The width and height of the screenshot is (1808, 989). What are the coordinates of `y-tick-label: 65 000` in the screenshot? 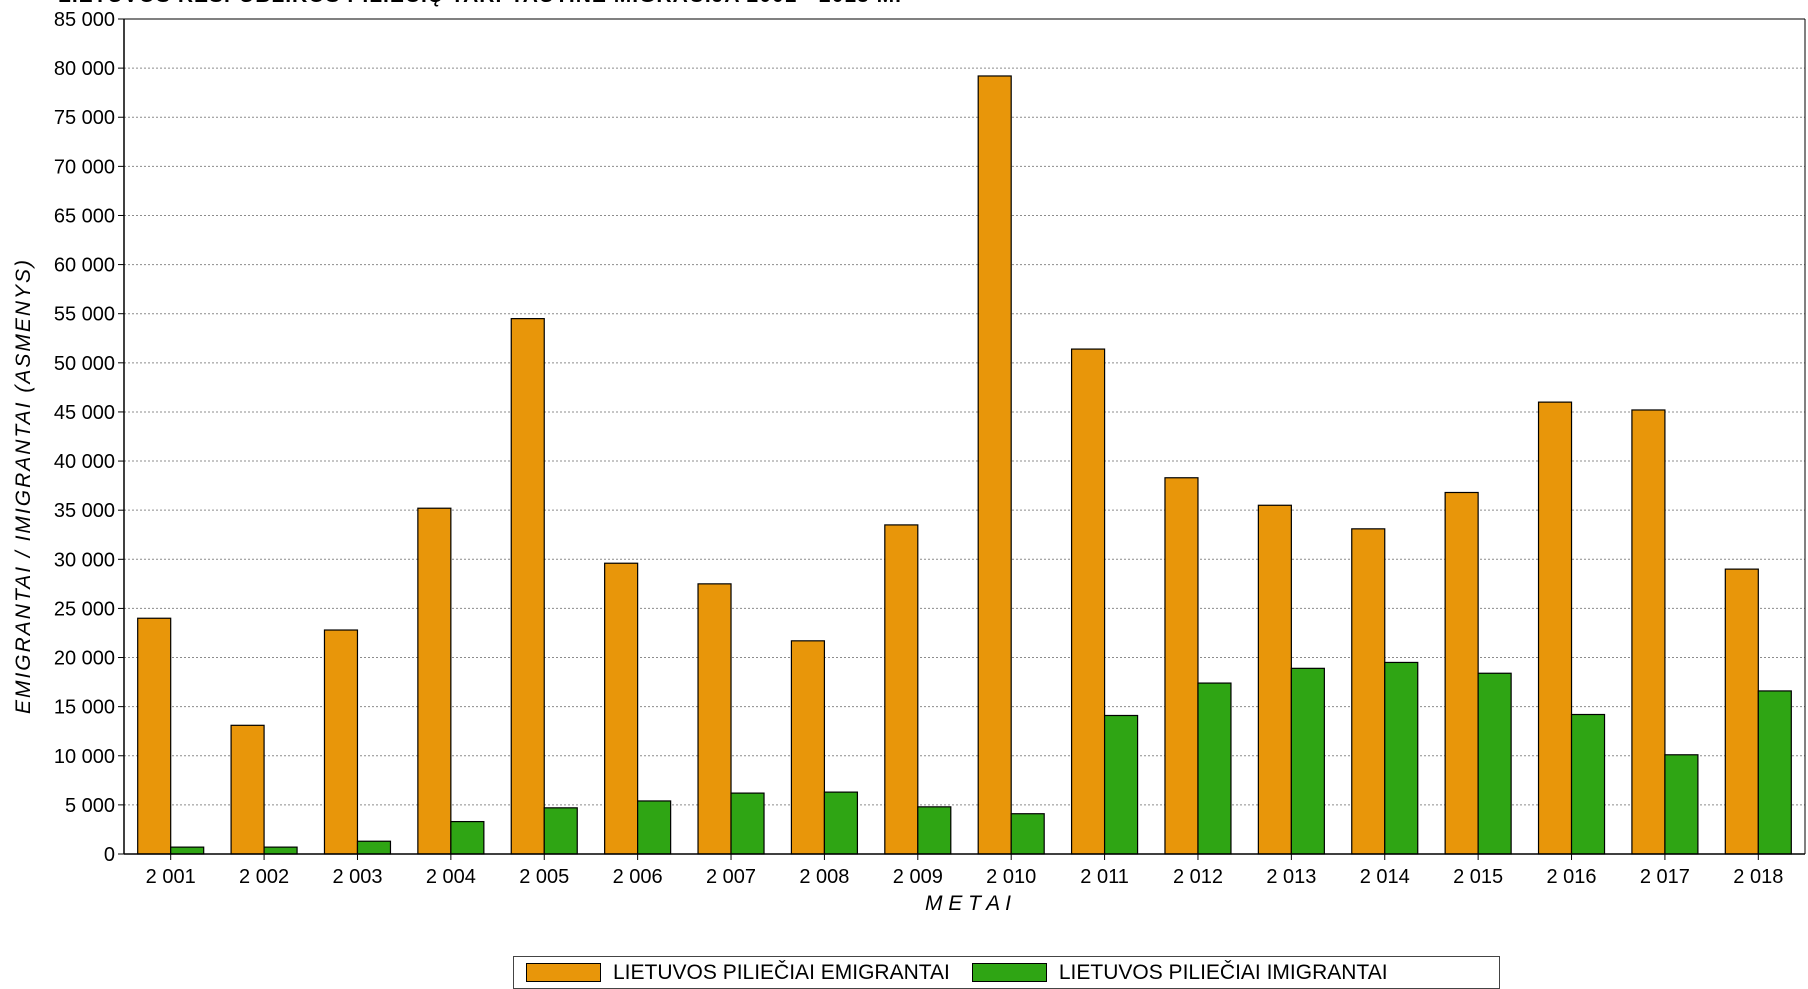 It's located at (84, 216).